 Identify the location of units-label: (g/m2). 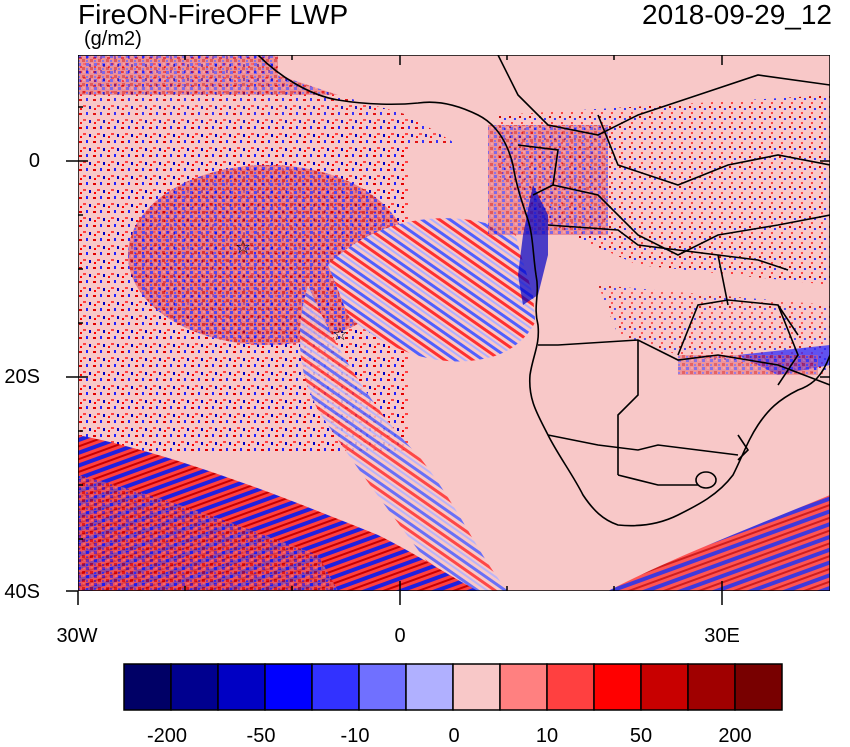
(113, 39).